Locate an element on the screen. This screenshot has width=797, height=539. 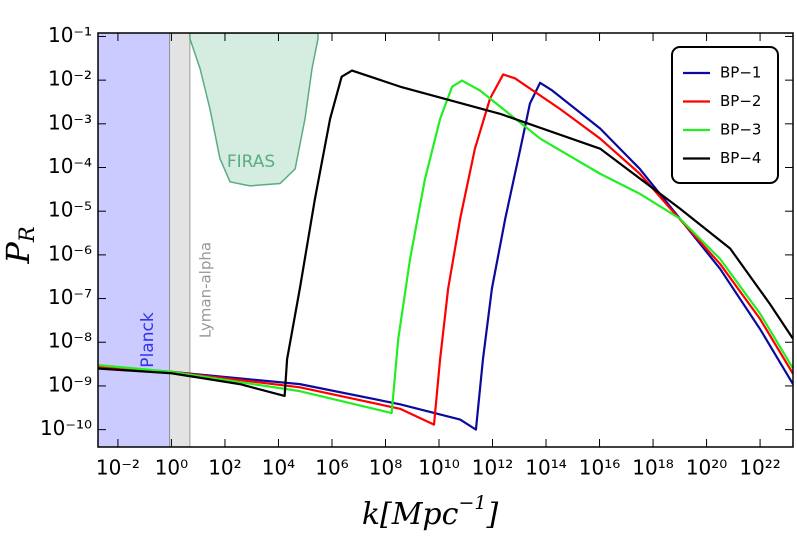
x-tick-label: 10⁰ is located at coordinates (171, 468).